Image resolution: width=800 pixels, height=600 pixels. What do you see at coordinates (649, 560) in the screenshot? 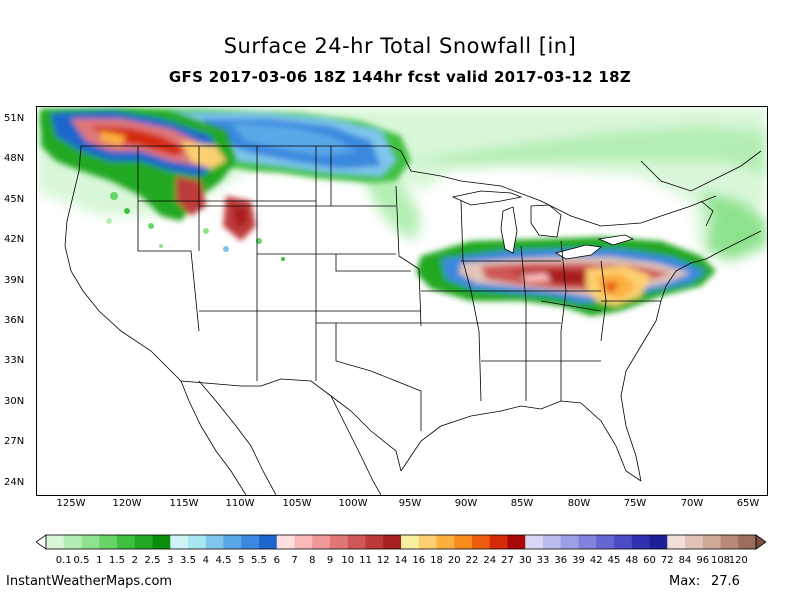
I see `colorbar-tick-label: 60` at bounding box center [649, 560].